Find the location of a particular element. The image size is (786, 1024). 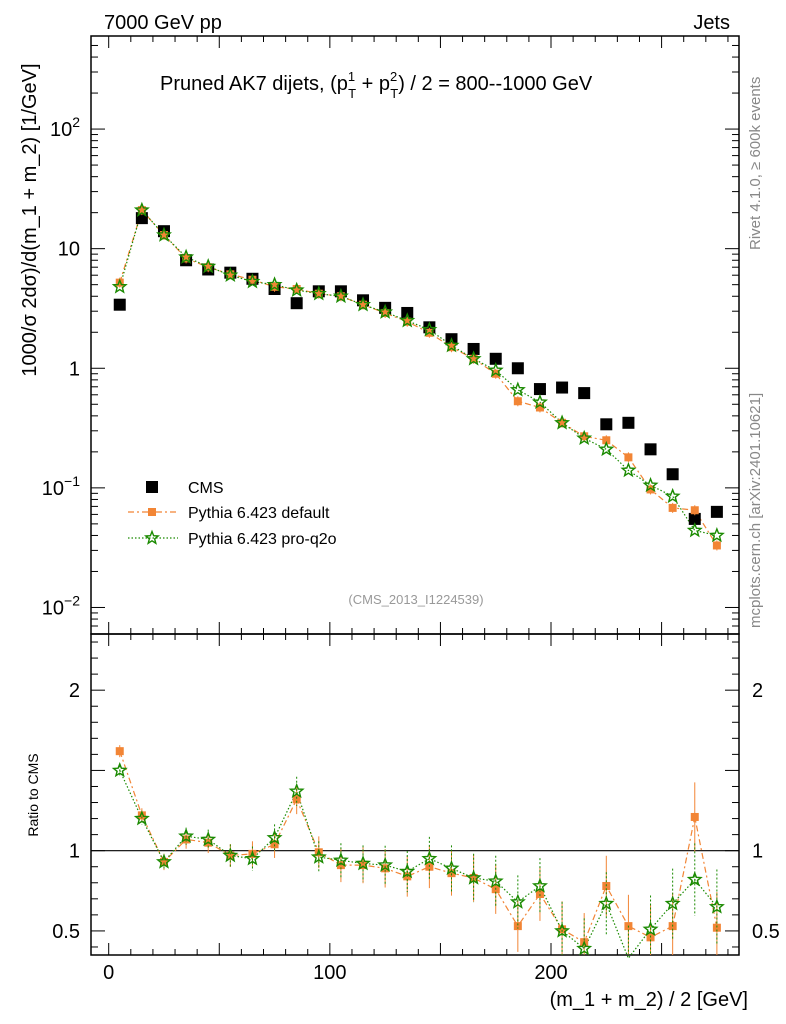

legend-cms-label: CMS is located at coordinates (206, 488).